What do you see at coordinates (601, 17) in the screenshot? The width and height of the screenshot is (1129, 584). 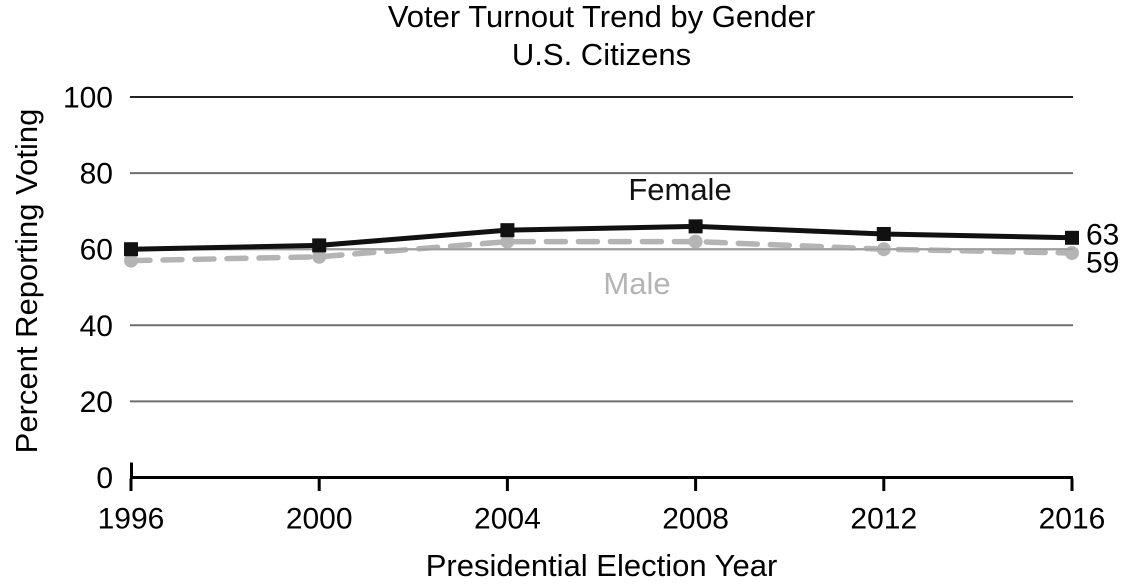 I see `chart-title: Voter Turnout Trend by Gender` at bounding box center [601, 17].